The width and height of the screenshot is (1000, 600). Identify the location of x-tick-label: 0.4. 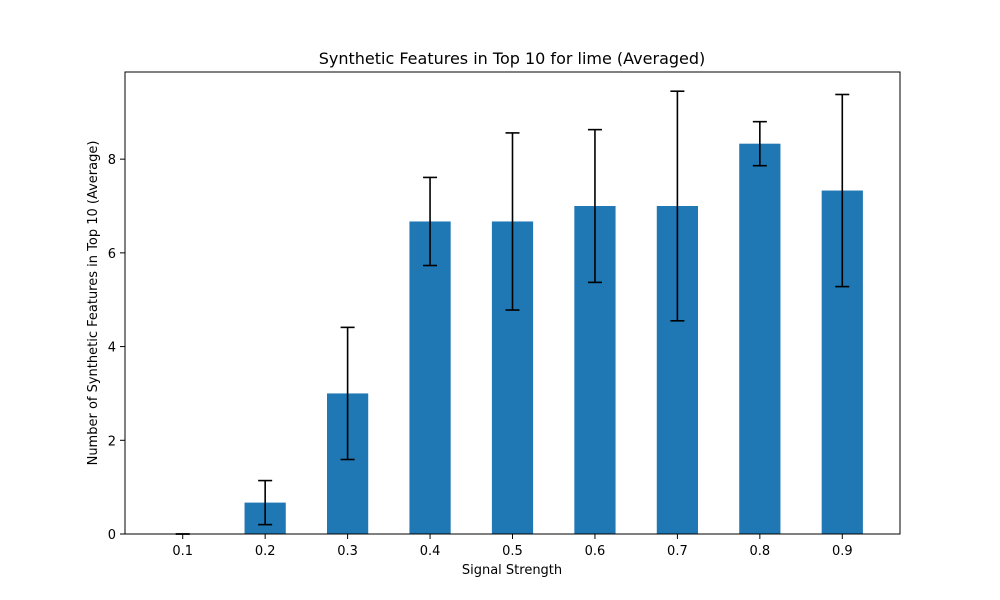
(430, 551).